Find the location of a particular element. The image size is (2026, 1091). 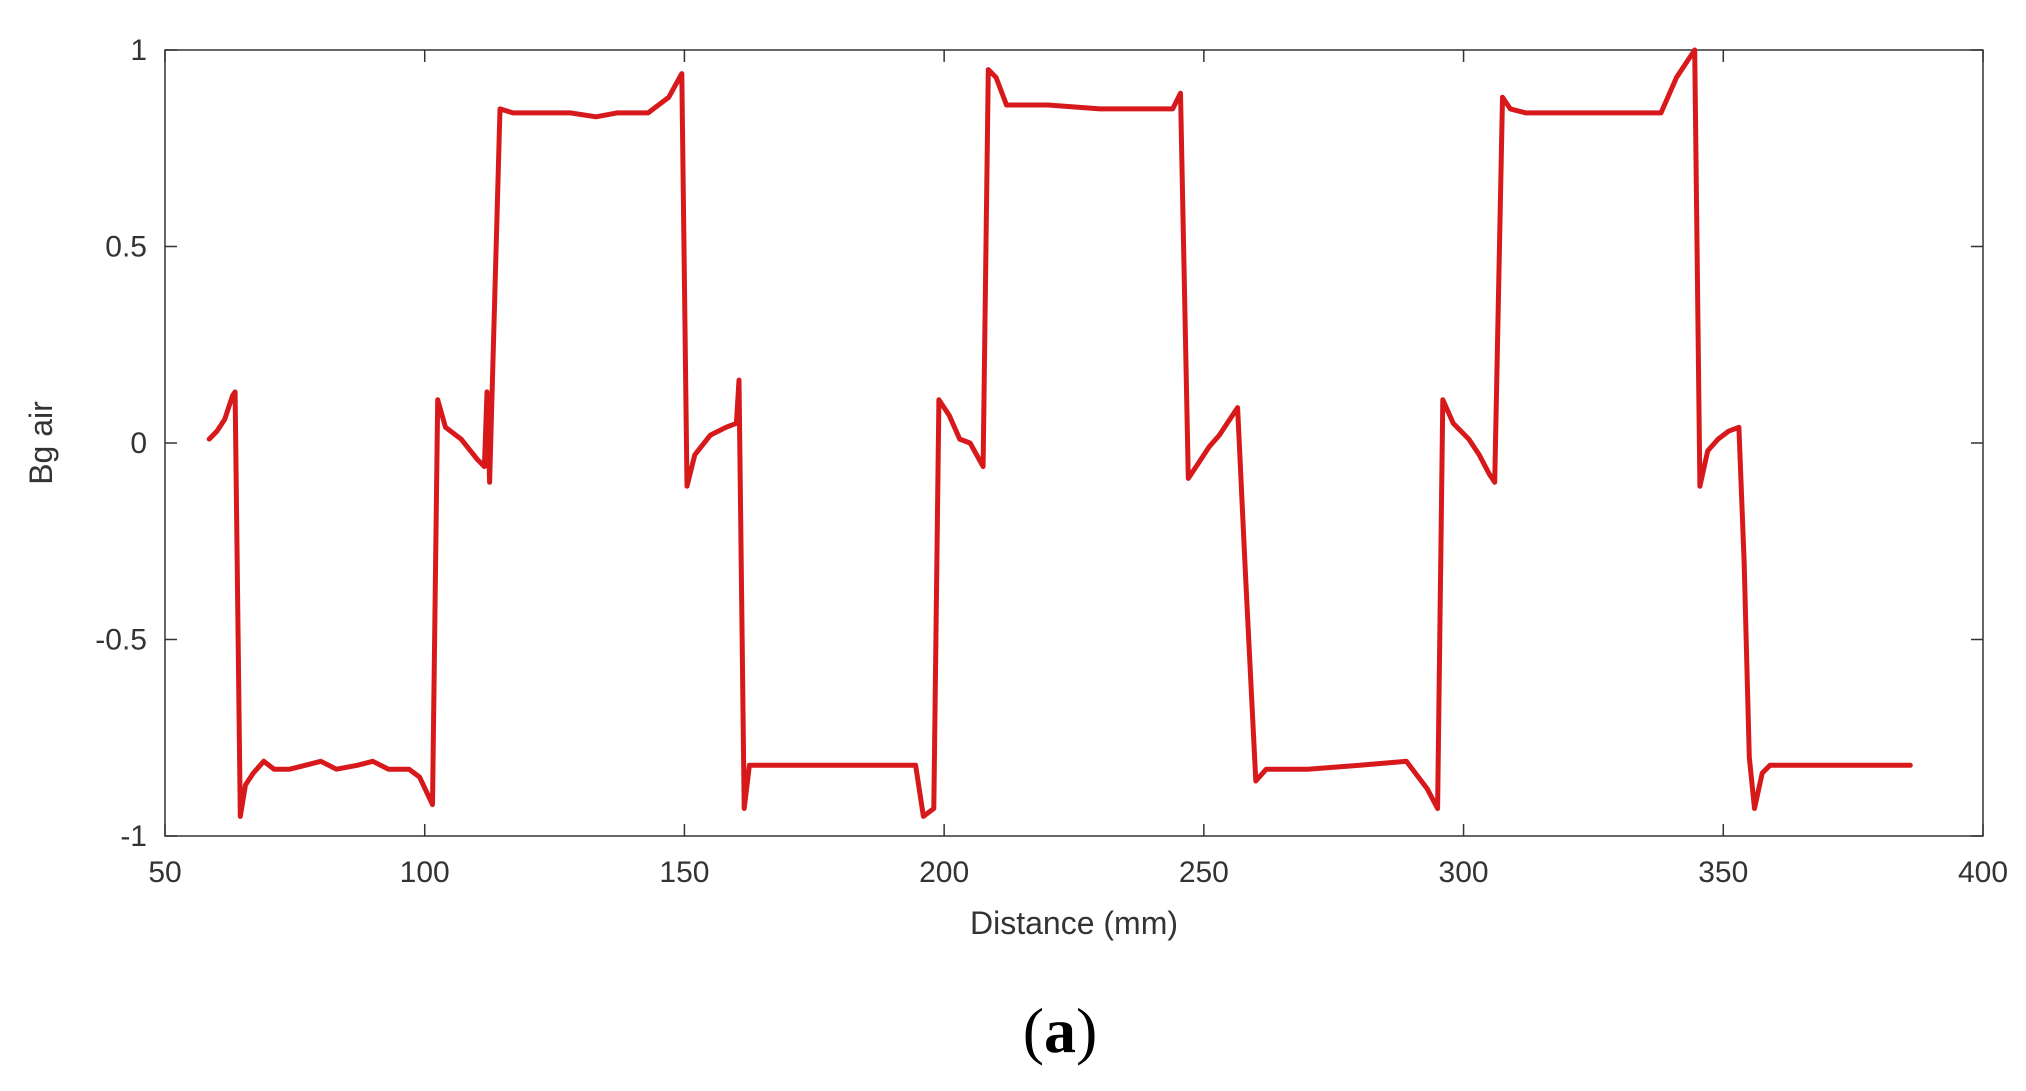

y-axis-label: Bg air is located at coordinates (41, 443).